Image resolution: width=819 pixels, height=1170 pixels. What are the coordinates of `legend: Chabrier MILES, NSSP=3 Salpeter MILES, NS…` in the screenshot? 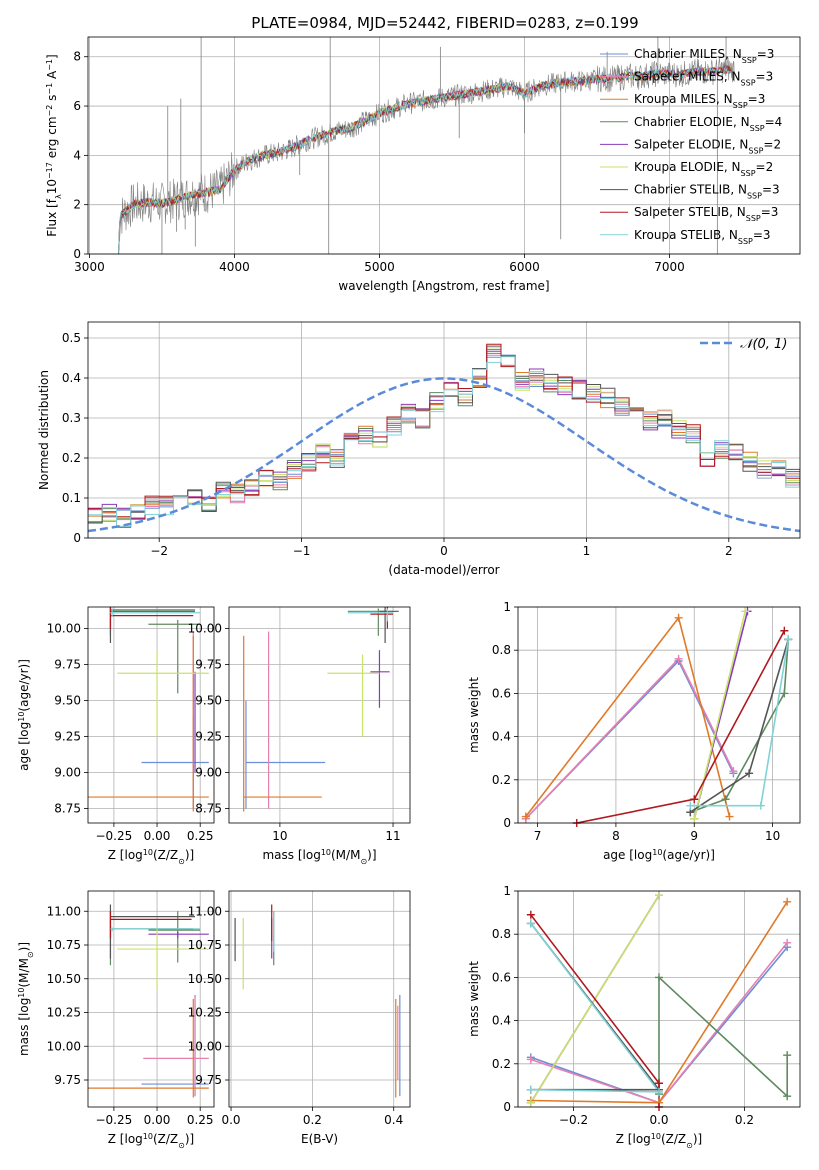 It's located at (691, 146).